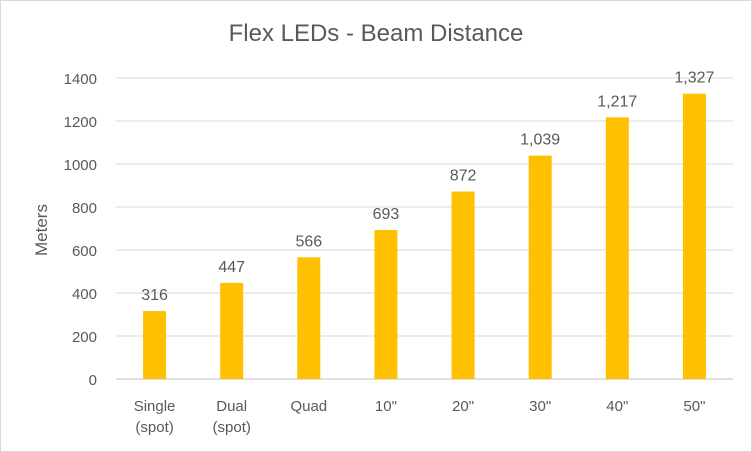  I want to click on y-tick-label: 1400, so click(80, 79).